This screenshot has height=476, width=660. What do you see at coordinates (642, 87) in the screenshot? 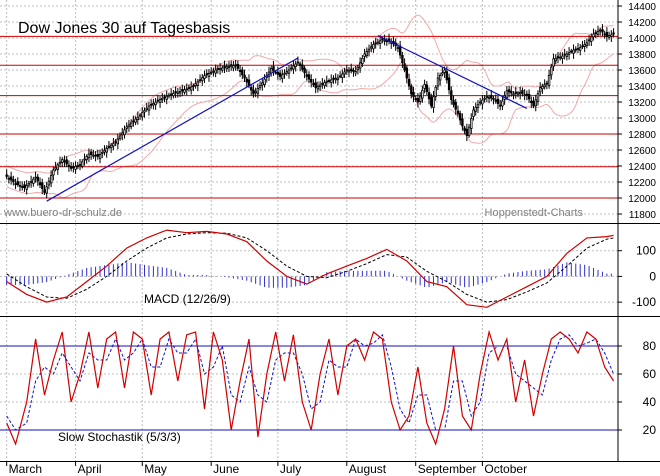
I see `y-tick-label: 13400` at bounding box center [642, 87].